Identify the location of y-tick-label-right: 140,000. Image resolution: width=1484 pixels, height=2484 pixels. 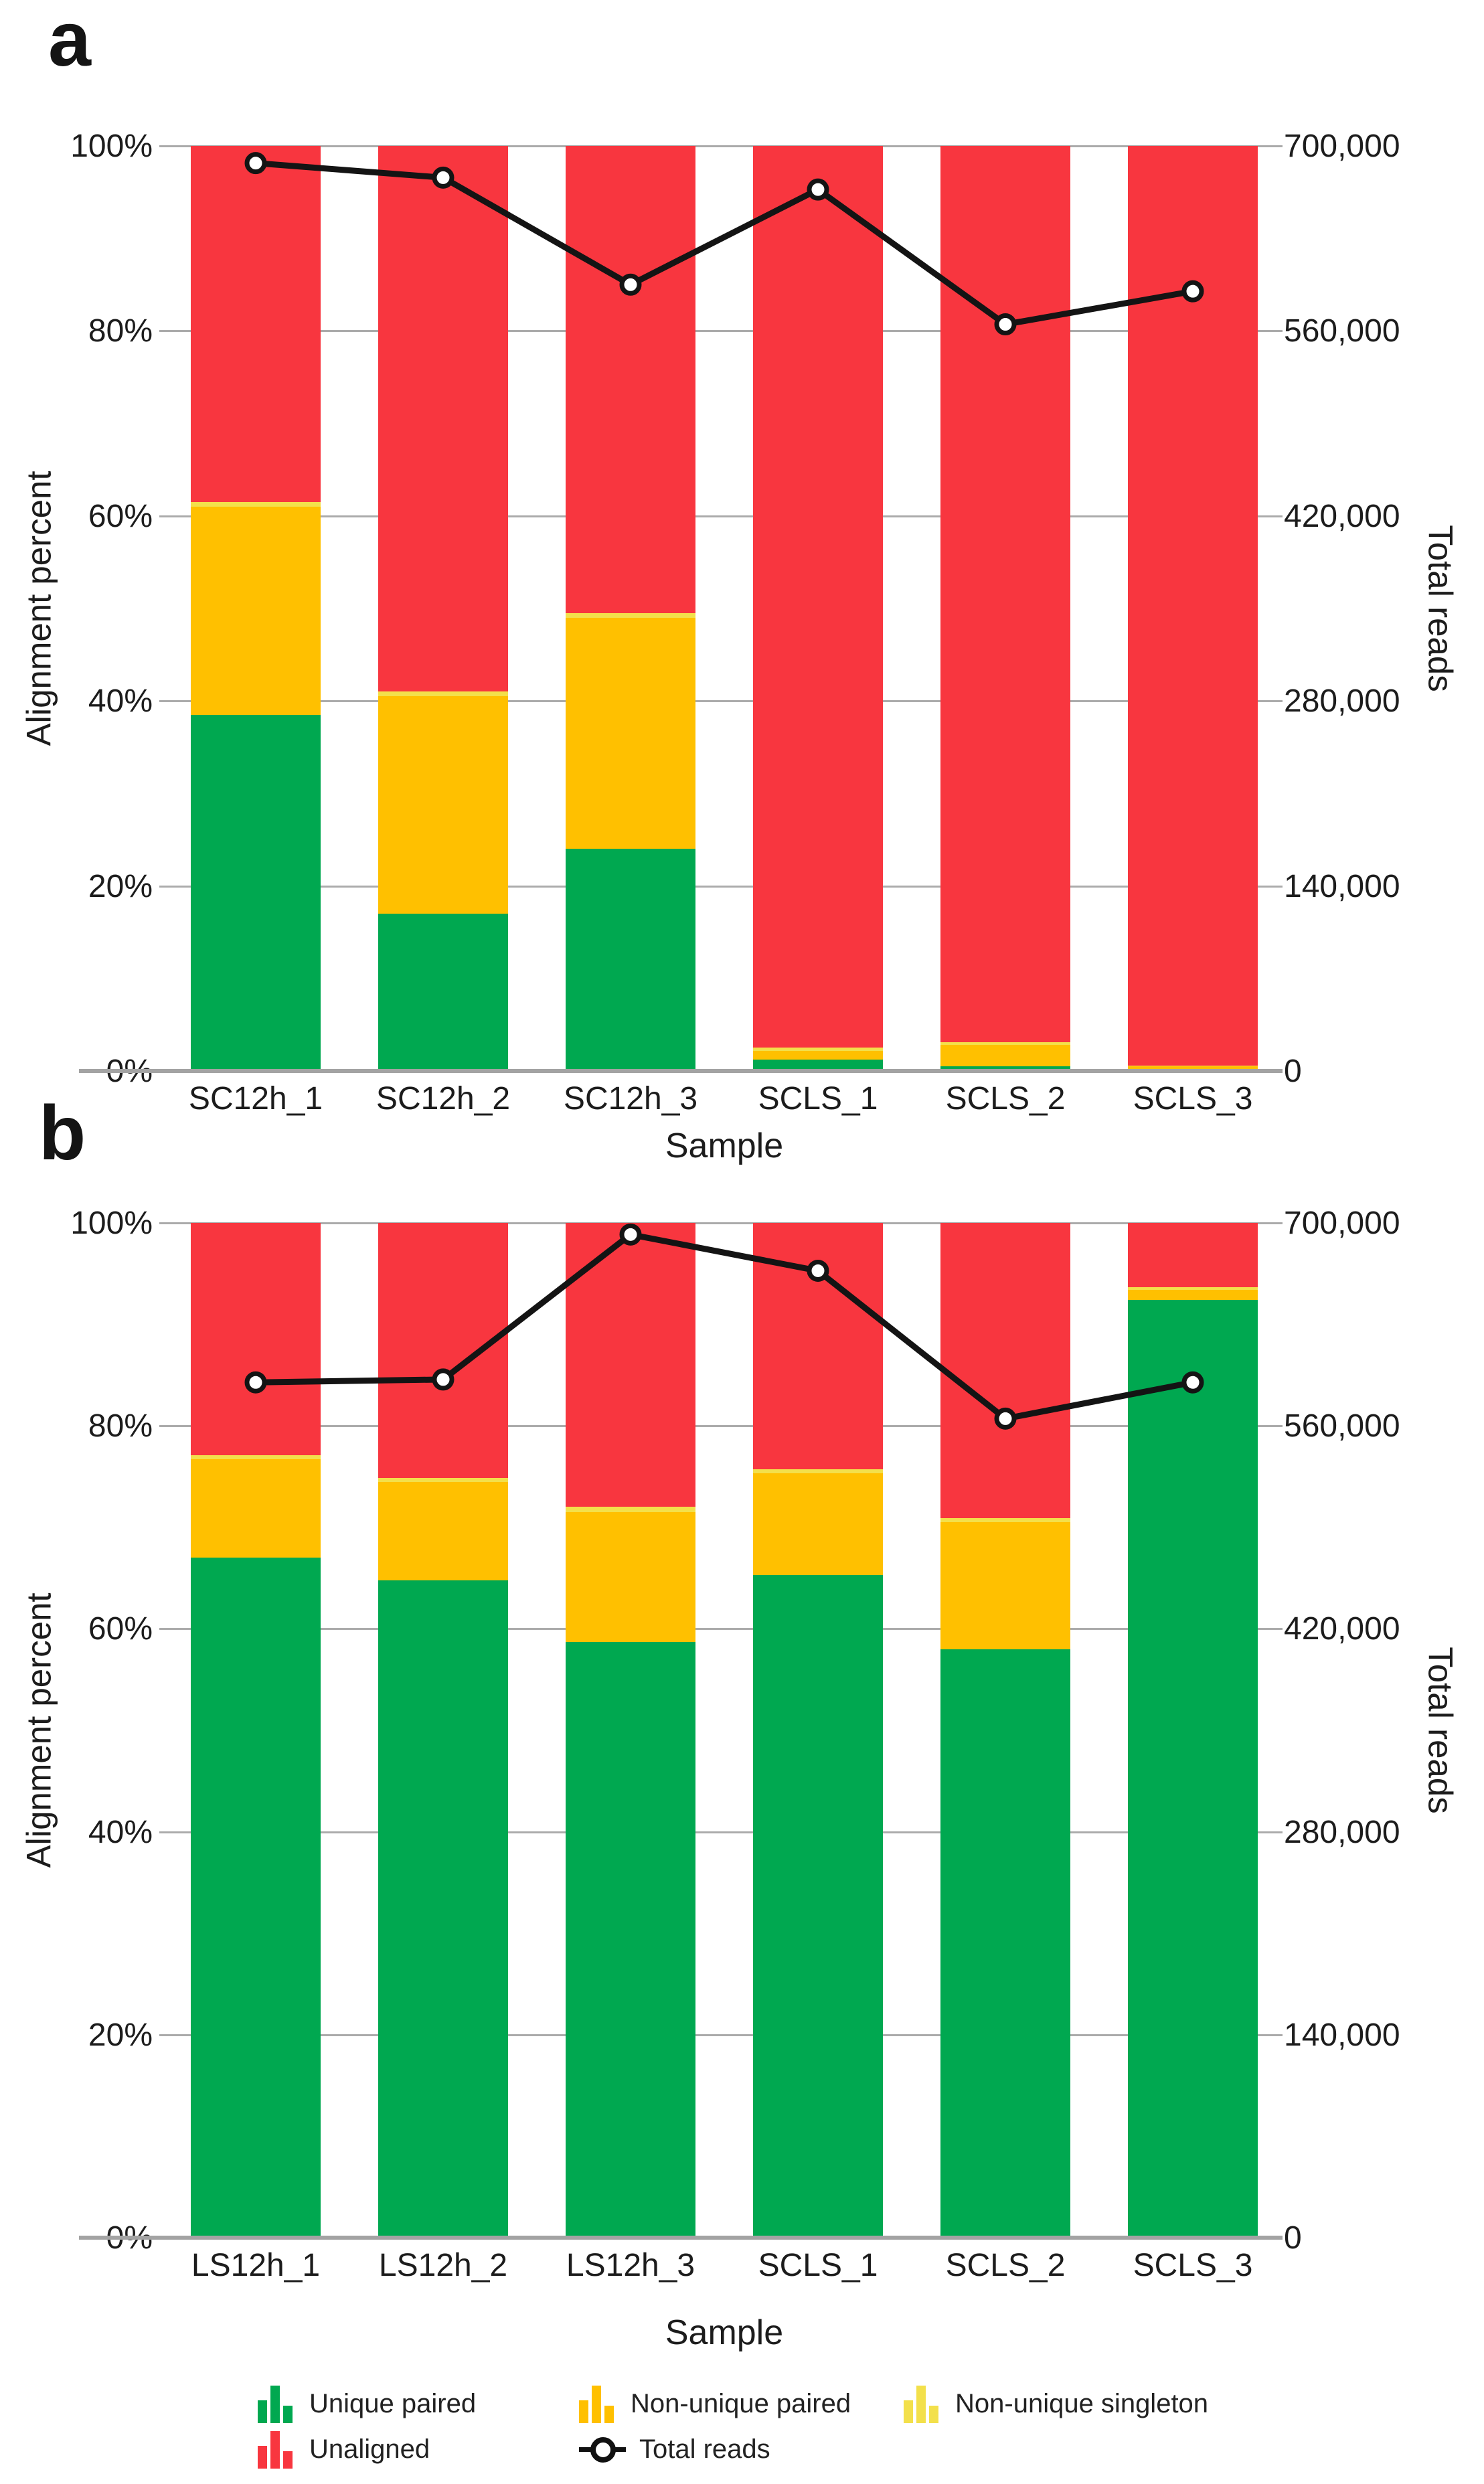
(1342, 2035).